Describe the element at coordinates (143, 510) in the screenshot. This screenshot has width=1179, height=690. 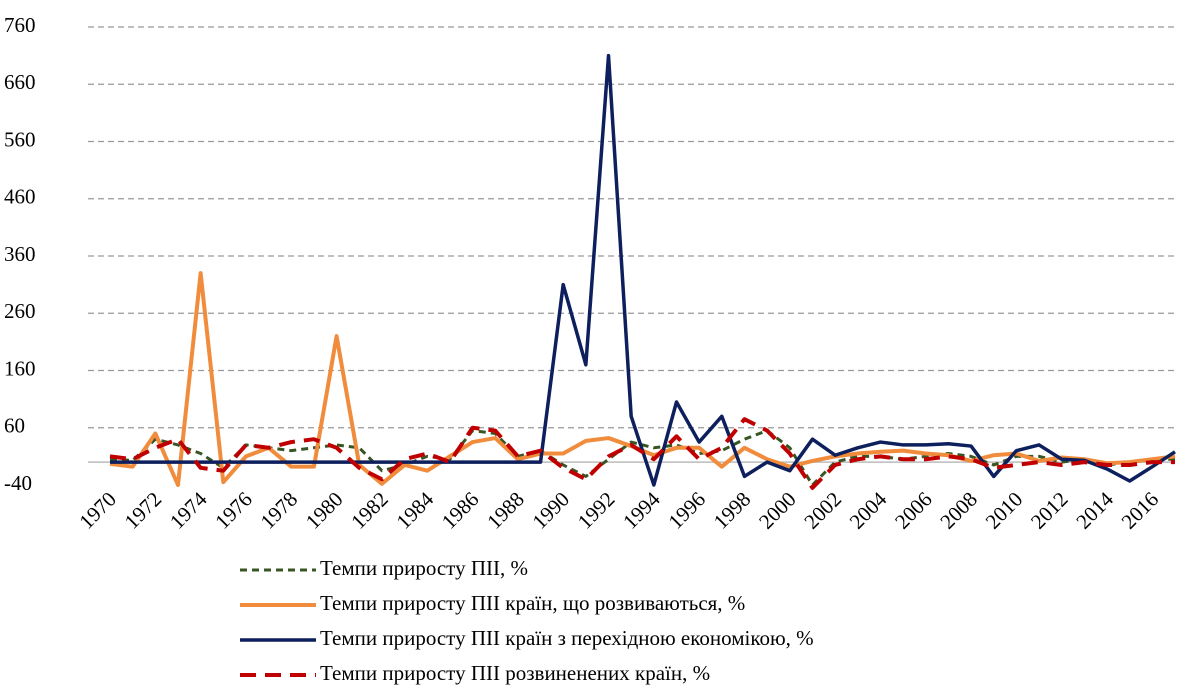
I see `x-tick-label: 1972` at that location.